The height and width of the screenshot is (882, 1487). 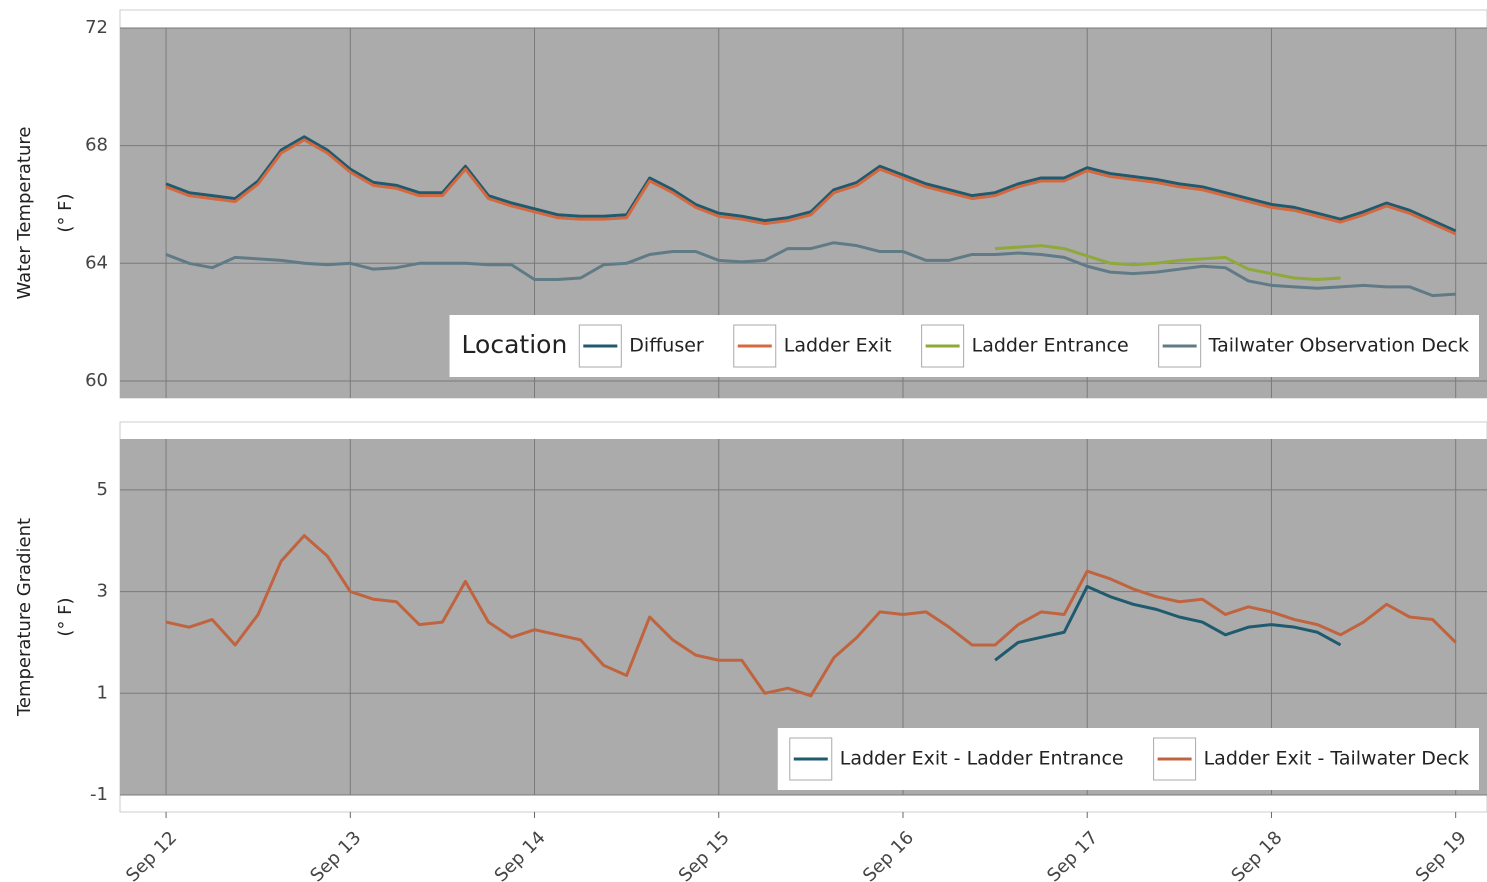 What do you see at coordinates (888, 854) in the screenshot?
I see `x-tick-label: Sep 16` at bounding box center [888, 854].